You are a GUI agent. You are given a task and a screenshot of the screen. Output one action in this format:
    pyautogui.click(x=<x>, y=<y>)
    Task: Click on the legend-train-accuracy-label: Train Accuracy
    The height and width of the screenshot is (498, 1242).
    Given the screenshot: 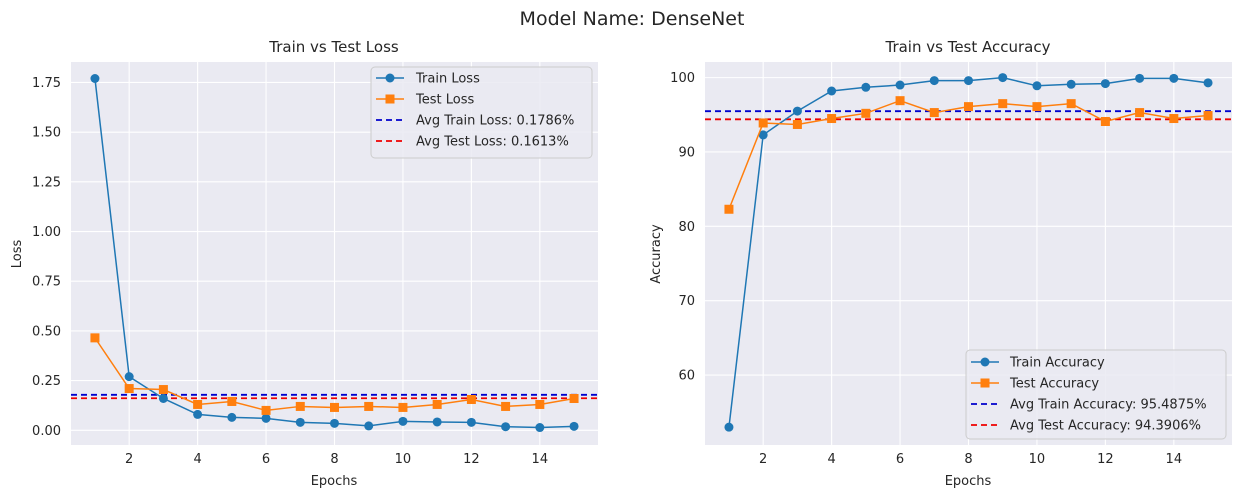 What is the action you would take?
    pyautogui.click(x=1057, y=363)
    